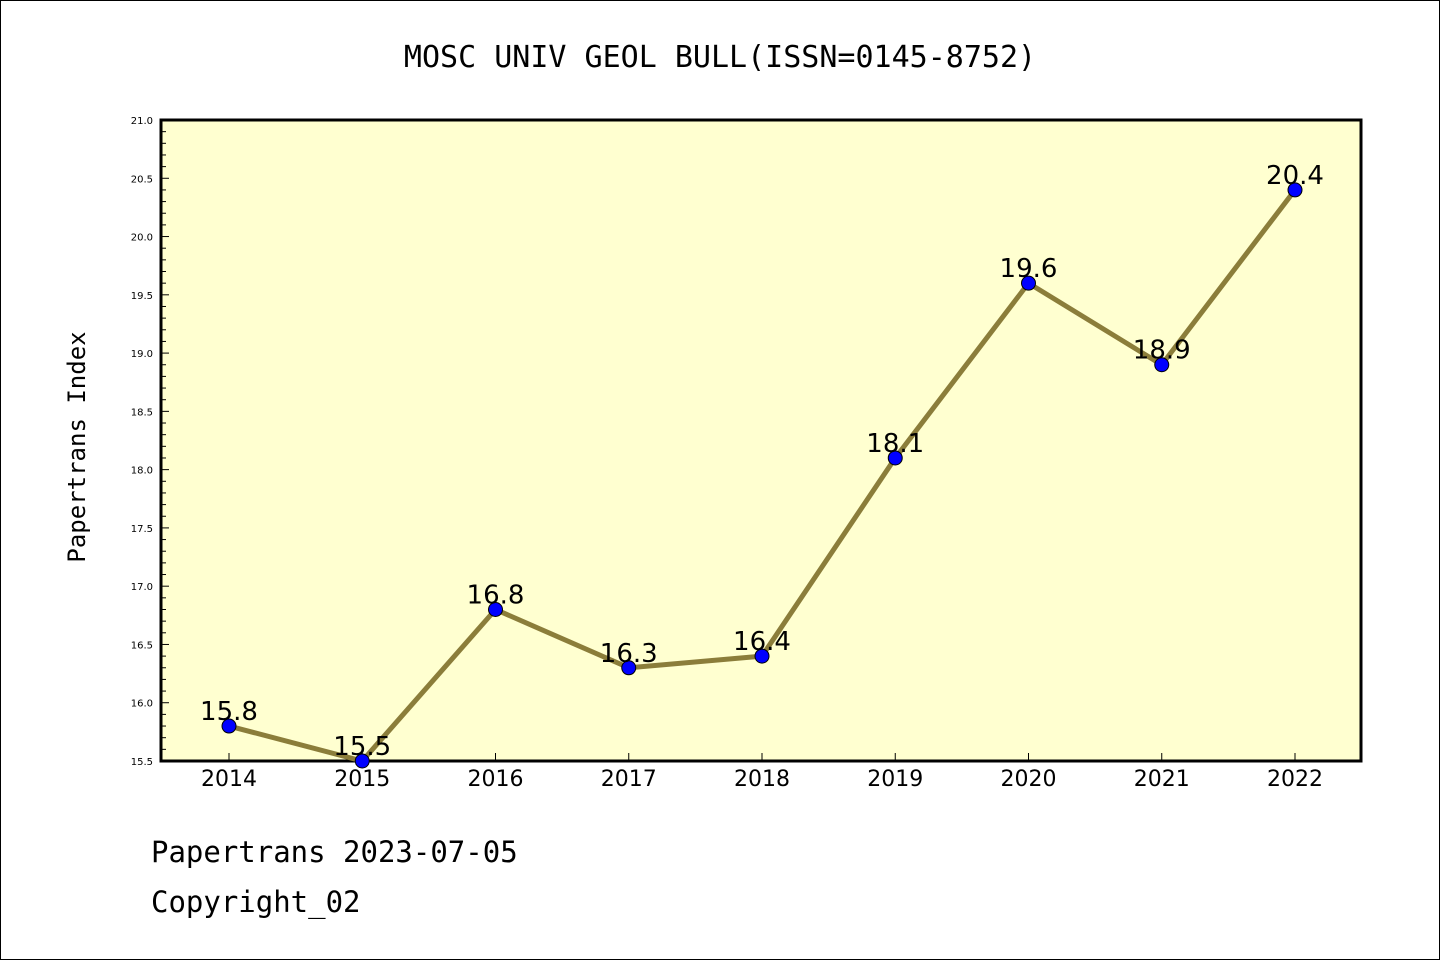 The image size is (1440, 960). What do you see at coordinates (1295, 779) in the screenshot?
I see `x-tick-label: 2022` at bounding box center [1295, 779].